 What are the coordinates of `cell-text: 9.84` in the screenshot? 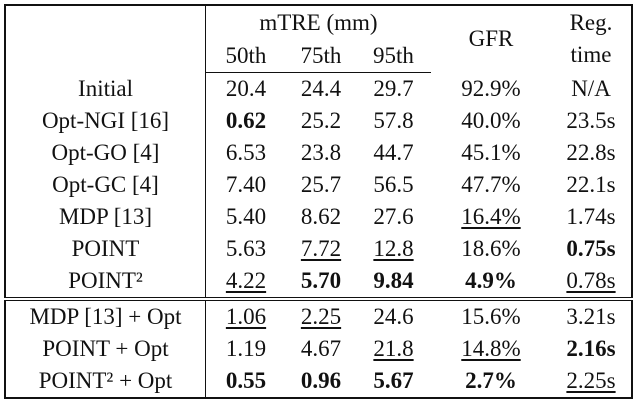 It's located at (393, 280).